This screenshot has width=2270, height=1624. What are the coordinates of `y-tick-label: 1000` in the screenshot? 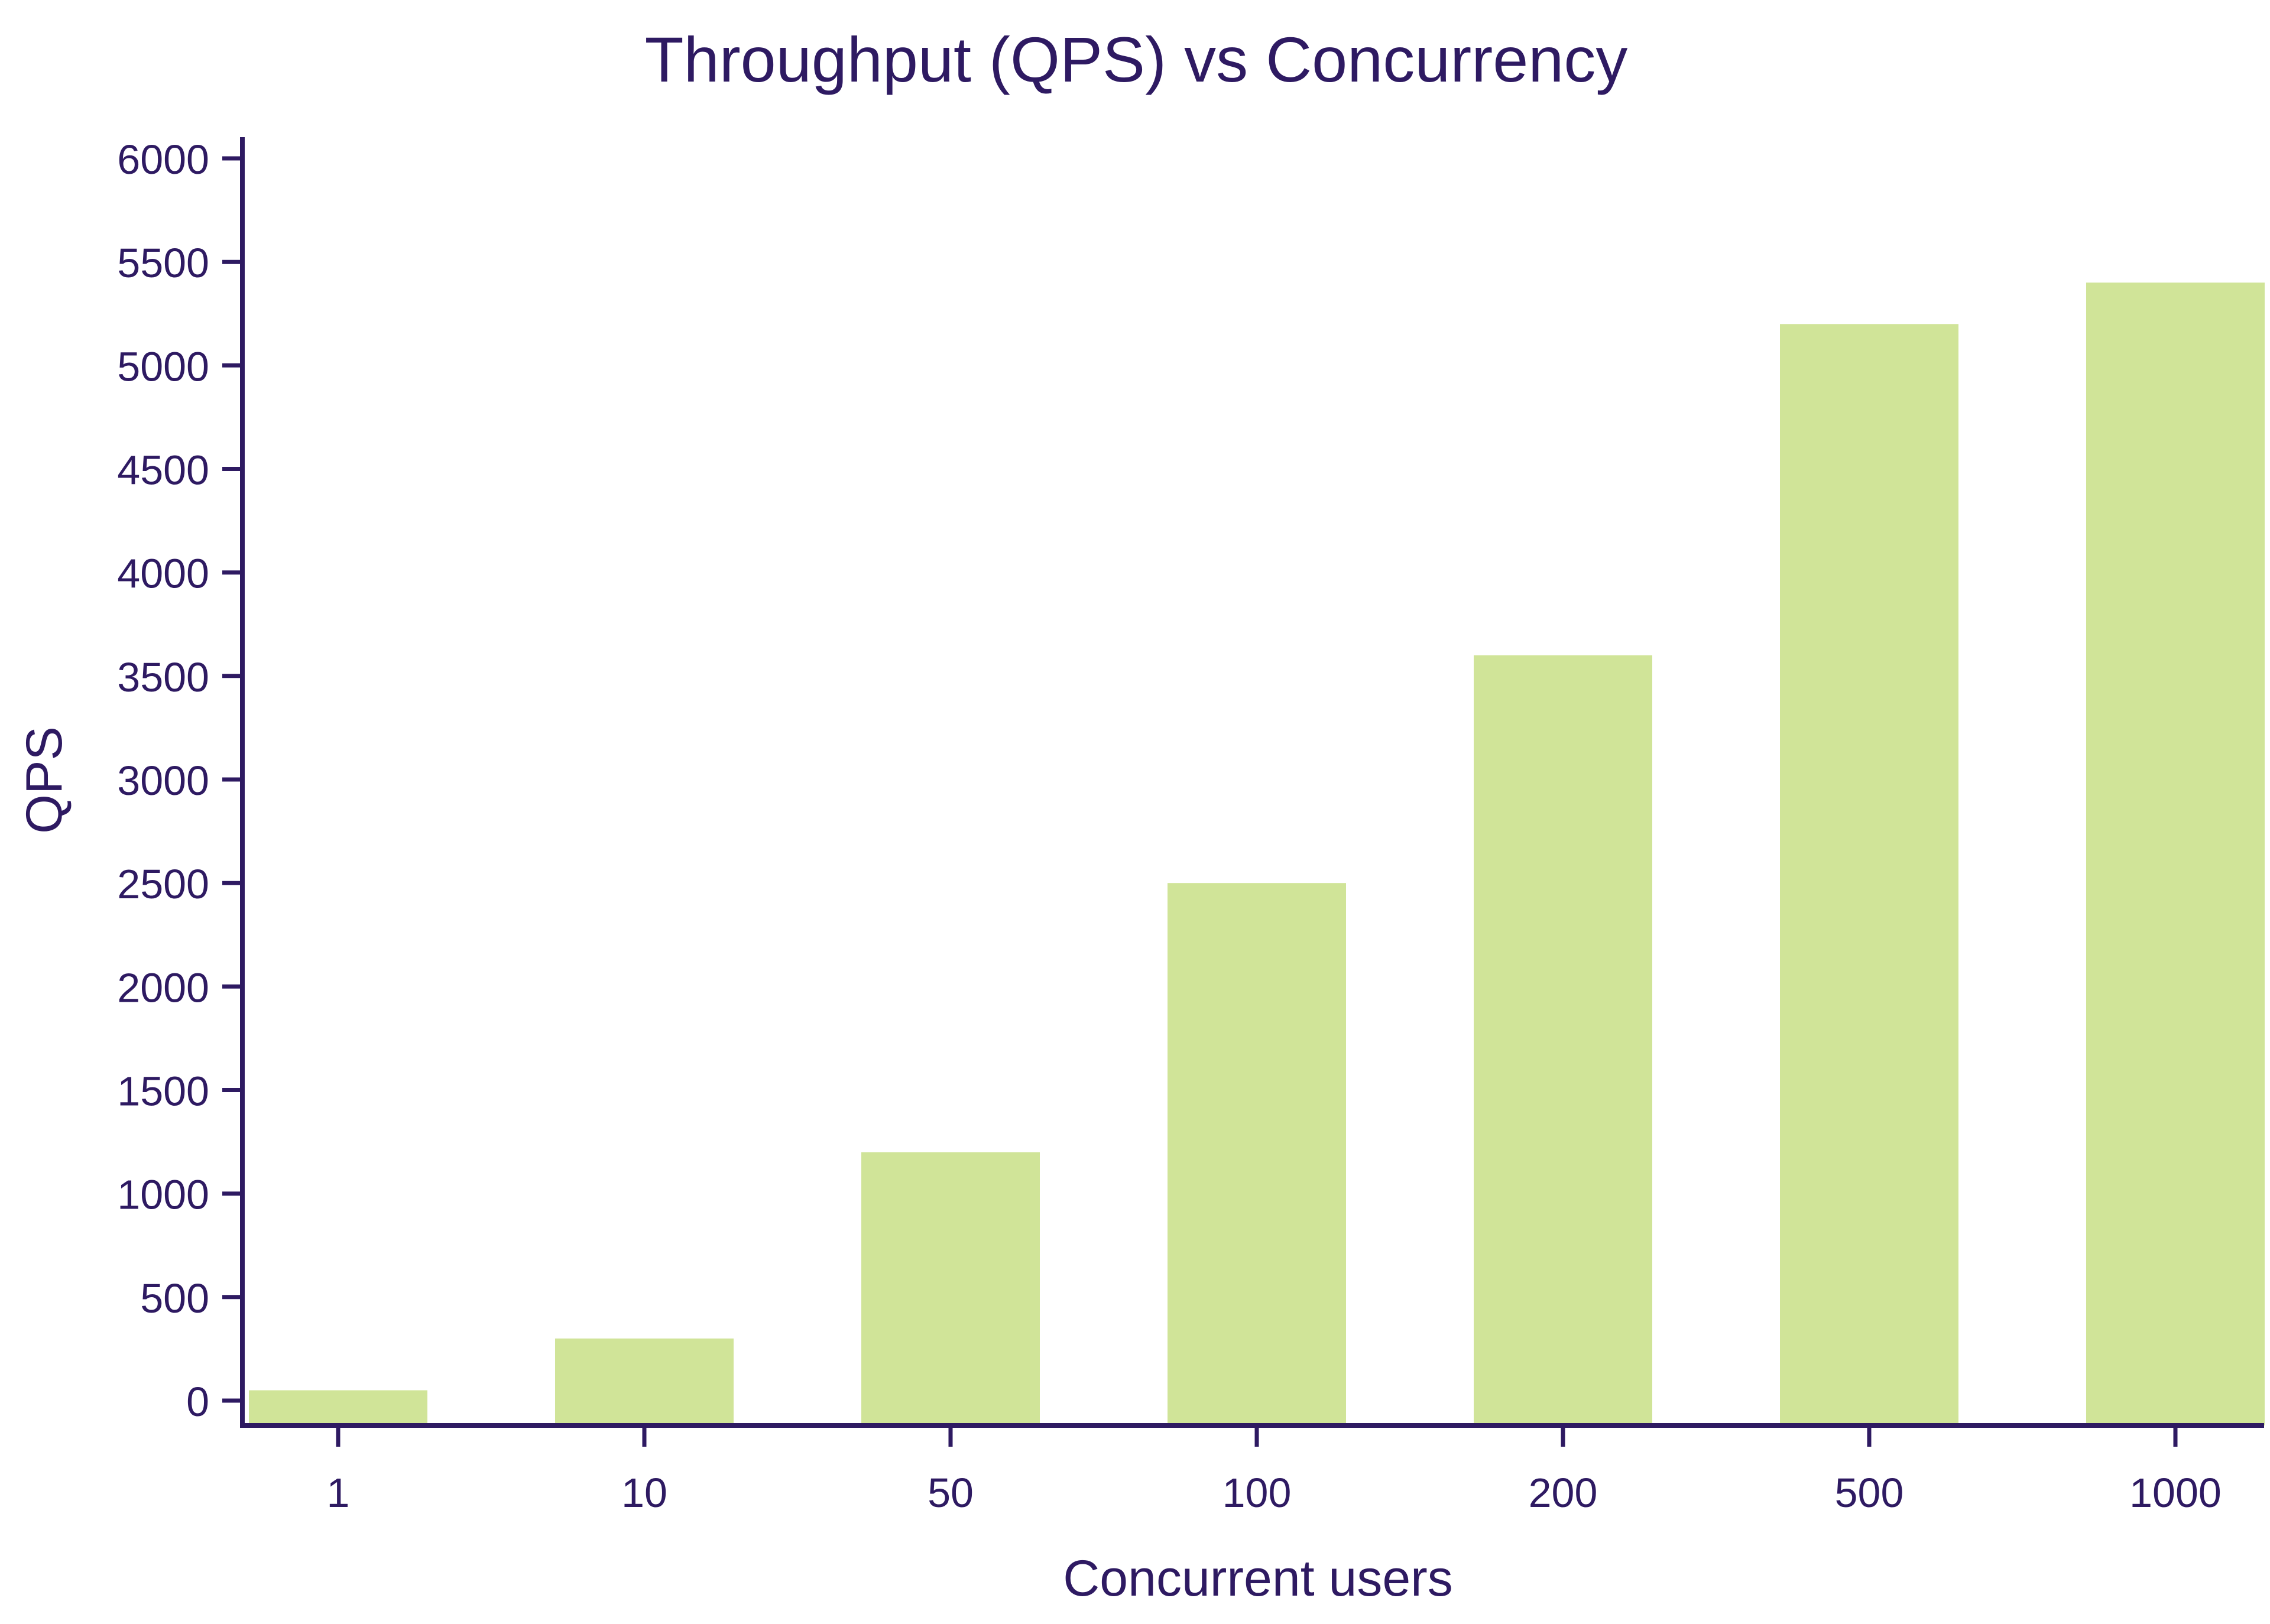 It's located at (163, 1195).